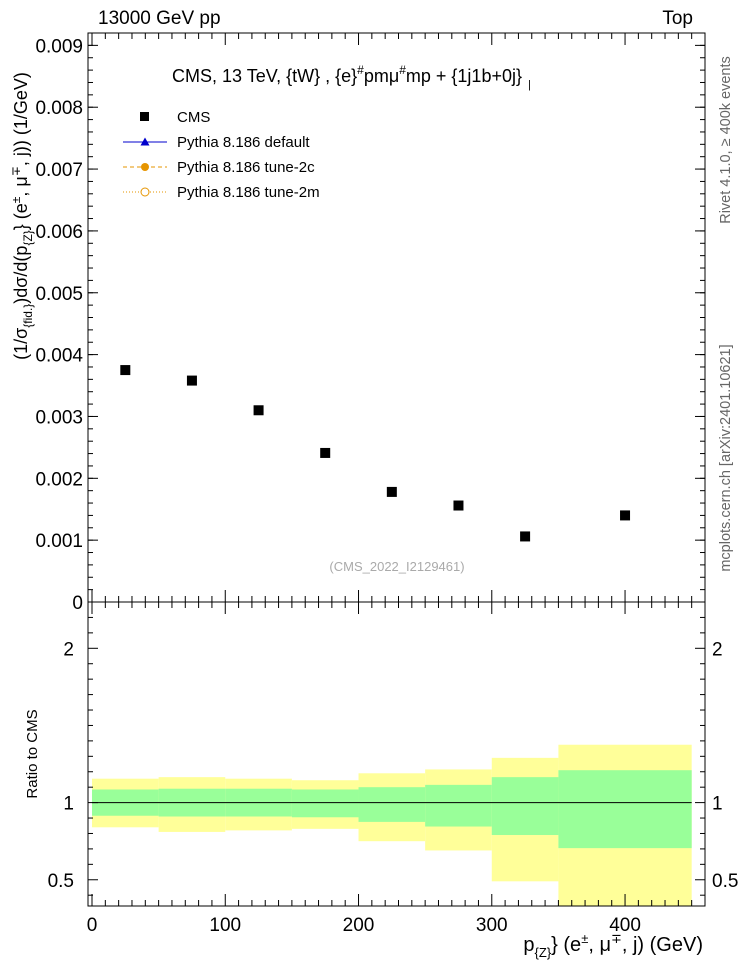 This screenshot has height=972, width=746. What do you see at coordinates (59, 46) in the screenshot?
I see `main-y-tick-label: 0.009` at bounding box center [59, 46].